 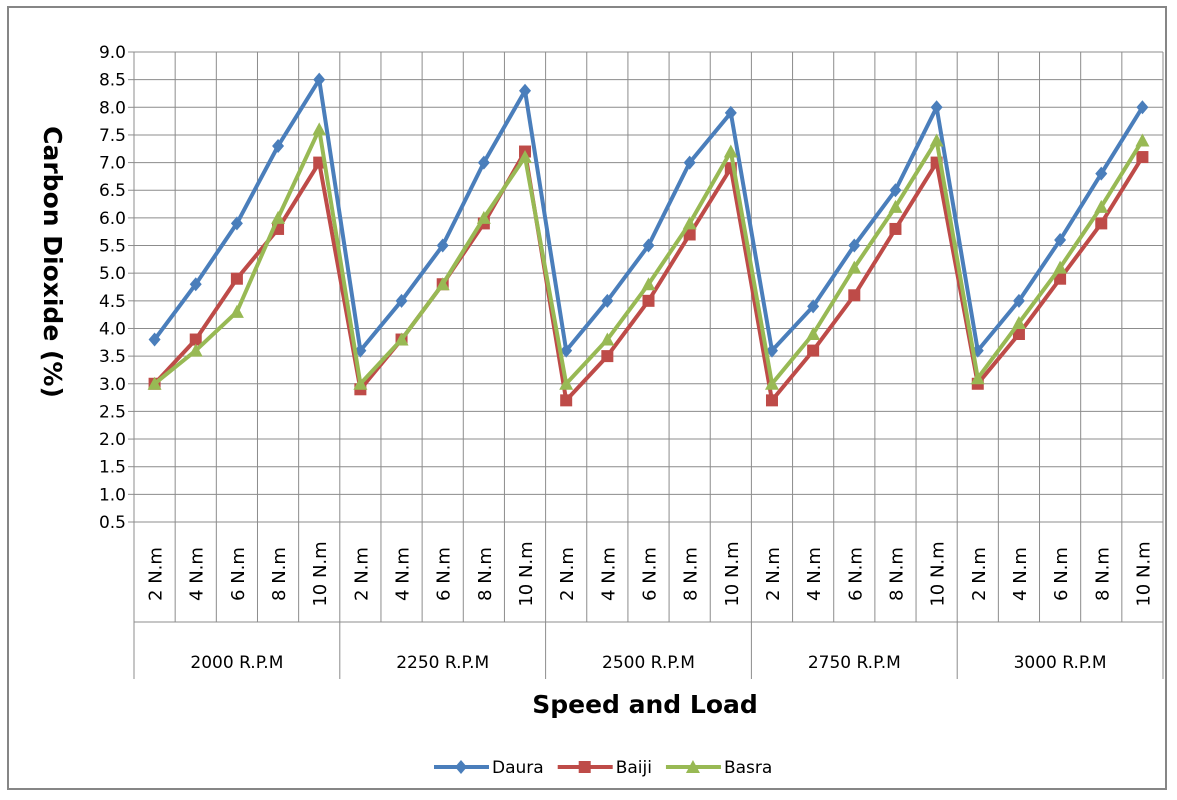 I want to click on legend-label-basra: Basra, so click(x=748, y=768).